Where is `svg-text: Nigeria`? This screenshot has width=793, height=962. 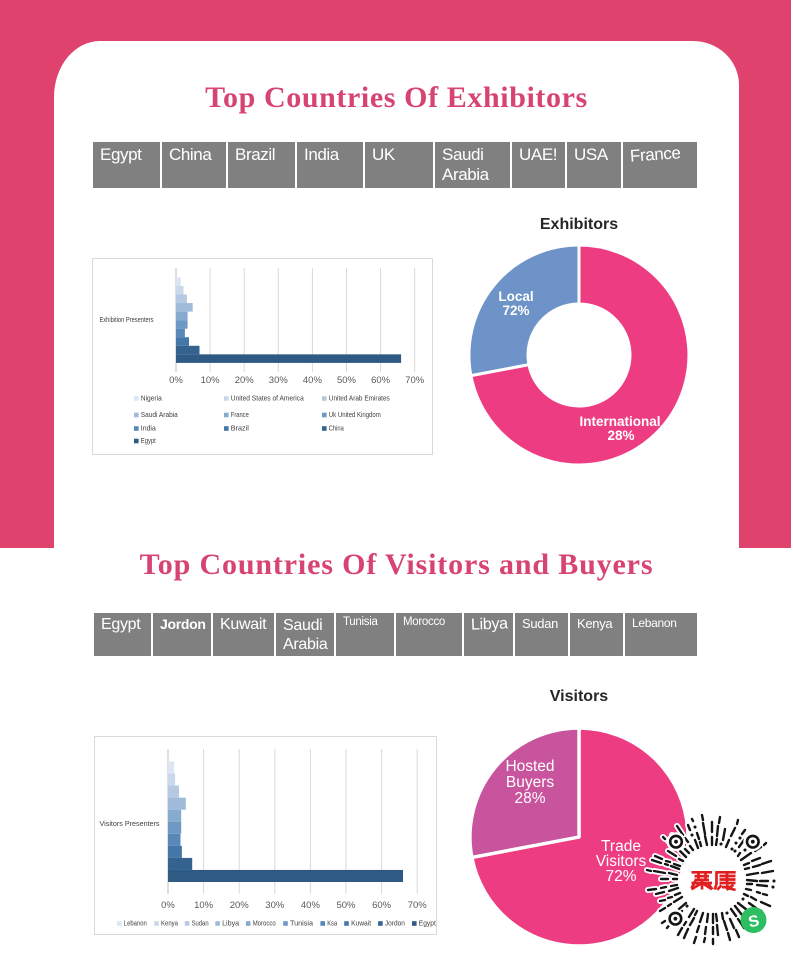
svg-text: Nigeria is located at coordinates (152, 398).